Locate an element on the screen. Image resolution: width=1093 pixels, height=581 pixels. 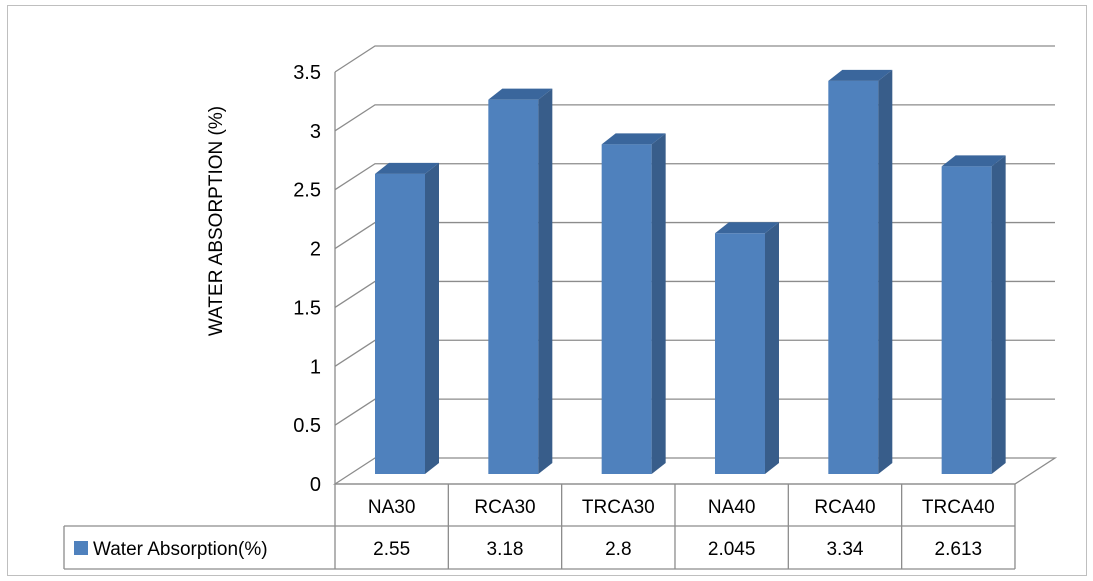
y-tick-label: 0 is located at coordinates (315, 485).